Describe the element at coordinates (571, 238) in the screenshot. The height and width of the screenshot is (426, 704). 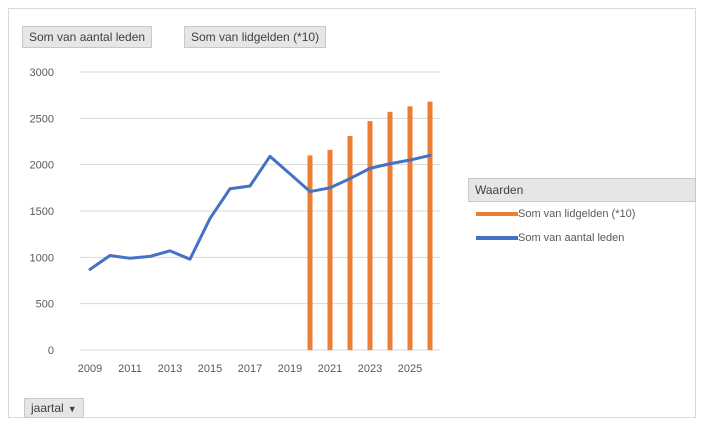
I see `legend-label-members: Som van aantal leden` at that location.